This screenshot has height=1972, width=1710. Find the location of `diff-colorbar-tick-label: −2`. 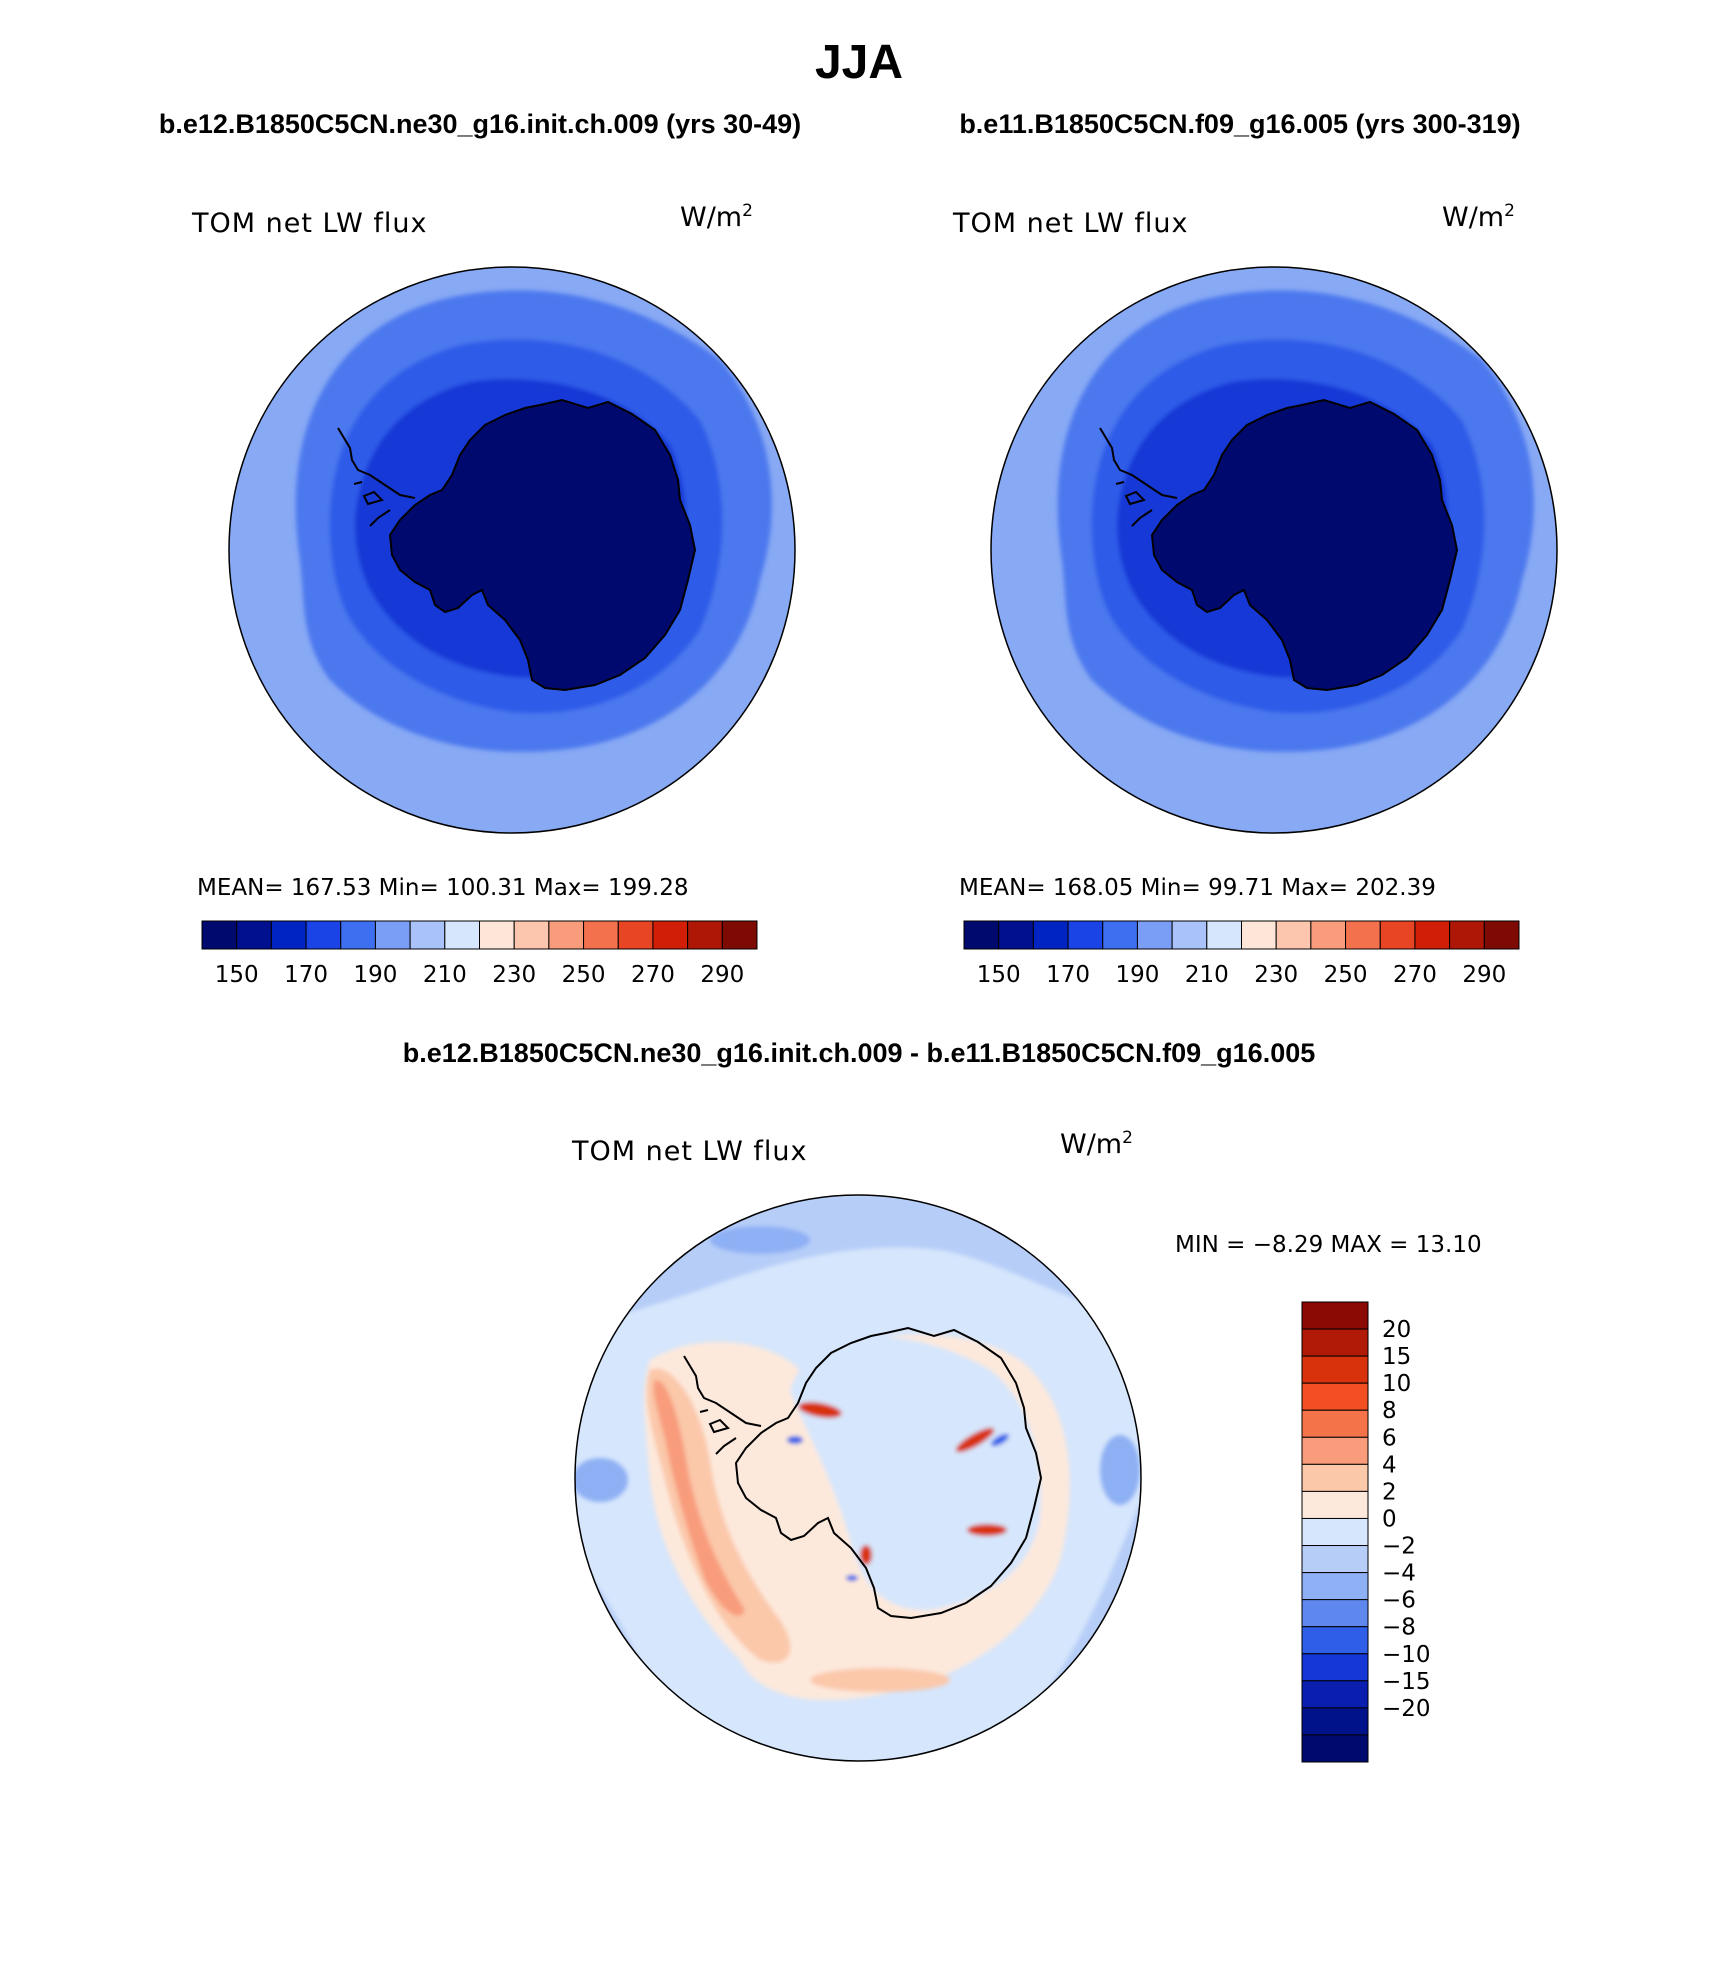

diff-colorbar-tick-label: −2 is located at coordinates (1399, 1547).